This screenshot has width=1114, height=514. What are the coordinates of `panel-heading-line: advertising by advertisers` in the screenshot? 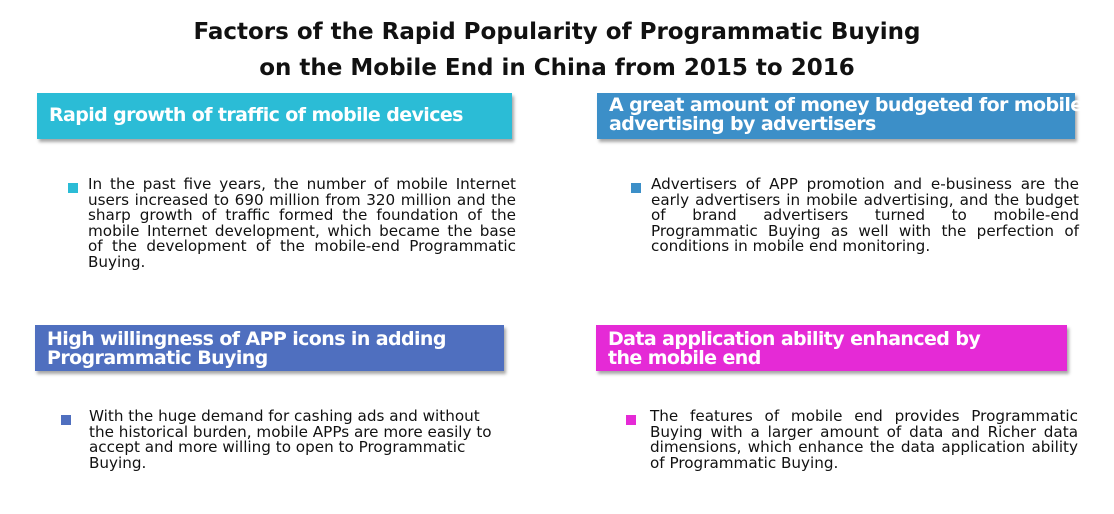 It's located at (742, 124).